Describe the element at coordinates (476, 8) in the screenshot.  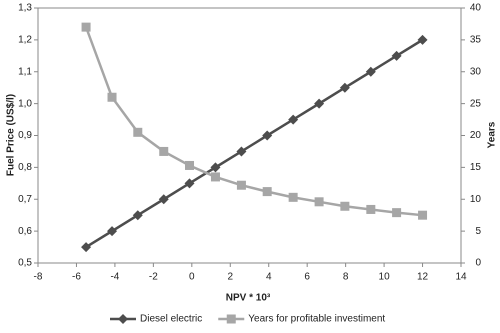
I see `y2-tick-label: 40` at that location.